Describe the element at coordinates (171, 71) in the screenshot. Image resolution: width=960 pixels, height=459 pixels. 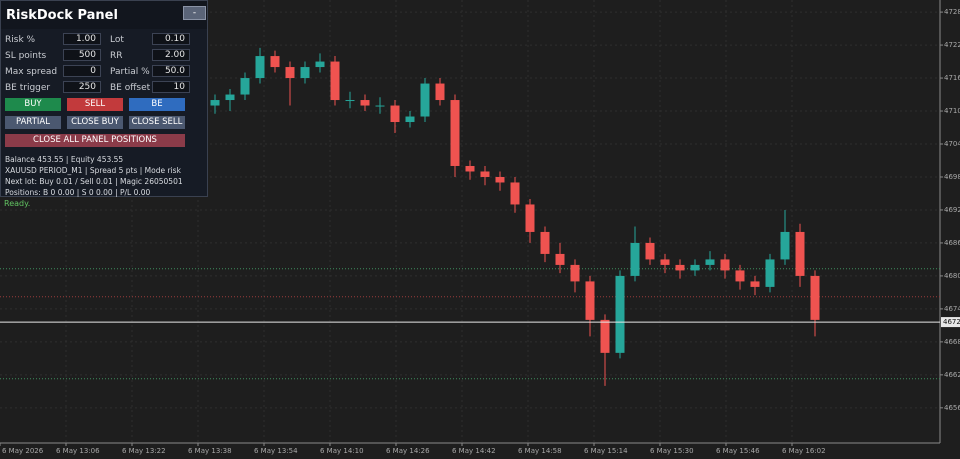
I see `field-input: 50.0` at that location.